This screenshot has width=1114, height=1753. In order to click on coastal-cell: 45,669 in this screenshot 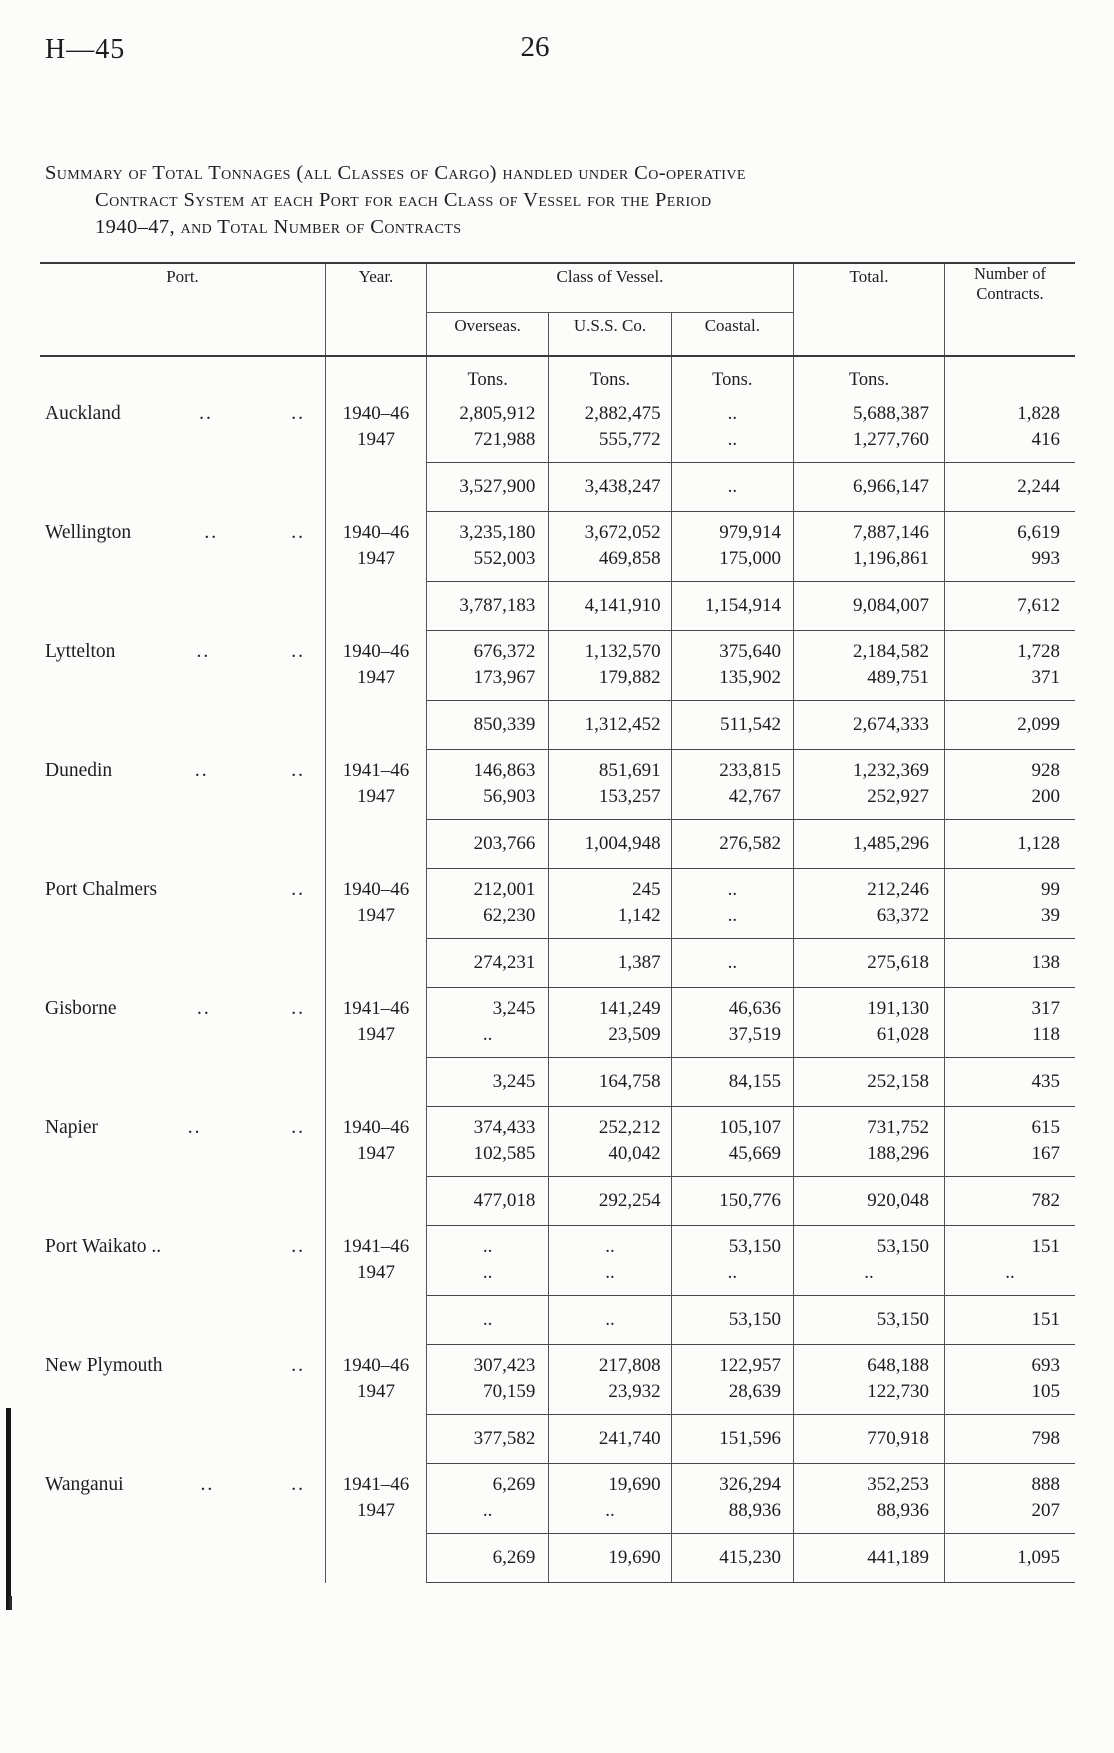, I will do `click(733, 1159)`.